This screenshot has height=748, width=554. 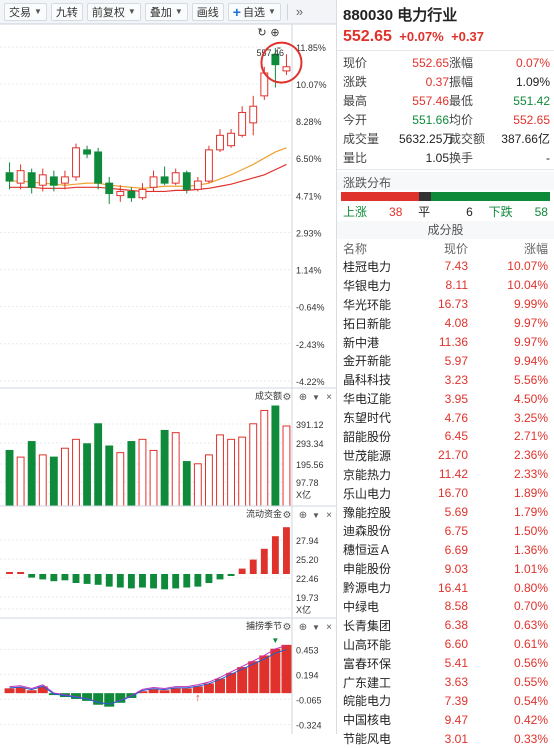 I want to click on refresh-icon: ↻, so click(x=261, y=33).